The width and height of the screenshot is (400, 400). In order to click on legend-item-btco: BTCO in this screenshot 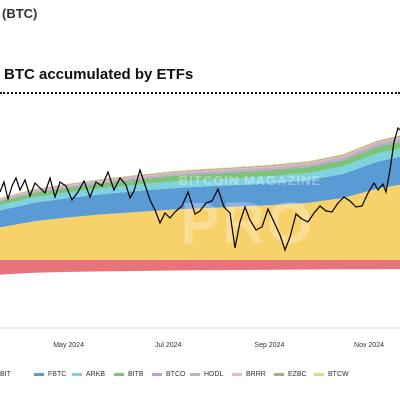, I will do `click(168, 374)`.